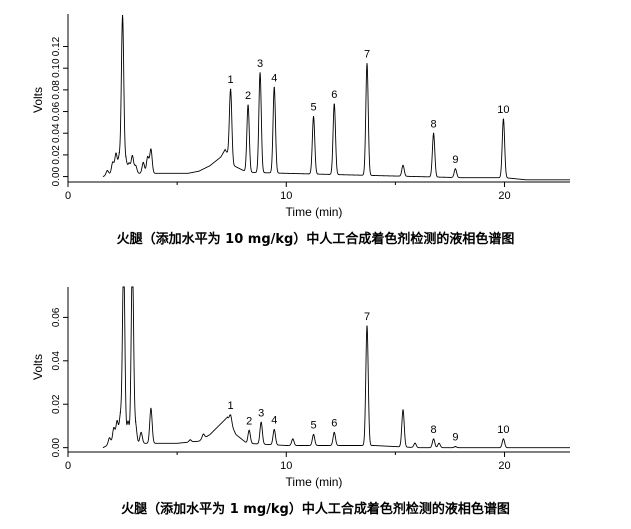  I want to click on caption-10mgkg: 火腿（添加水平为 10 mg/kg）中人工合成着色剂检测的液相色谱图, so click(315, 239).